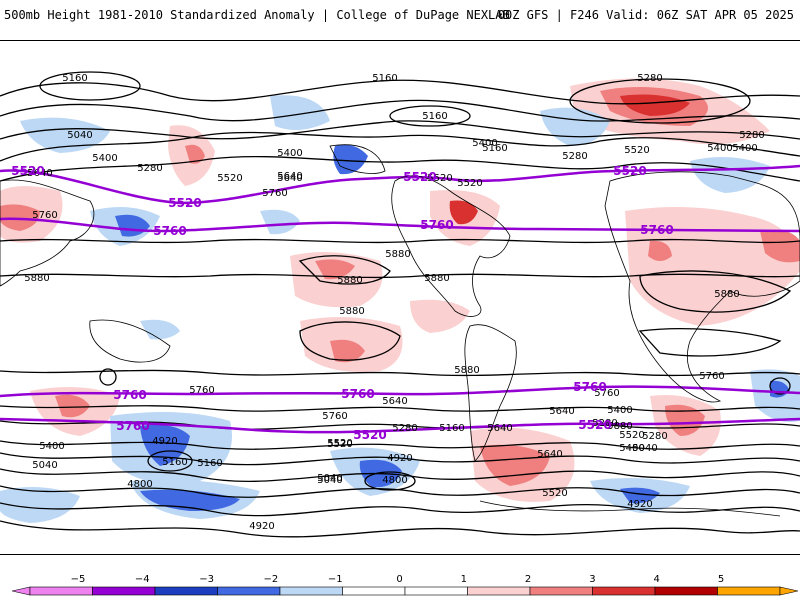 Image resolution: width=800 pixels, height=600 pixels. Describe the element at coordinates (142, 579) in the screenshot. I see `colorbar-tick-label: −4` at that location.